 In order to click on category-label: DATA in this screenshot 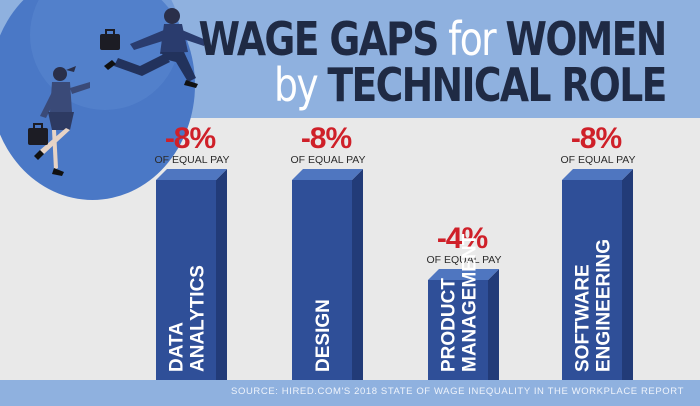, I will do `click(177, 347)`.